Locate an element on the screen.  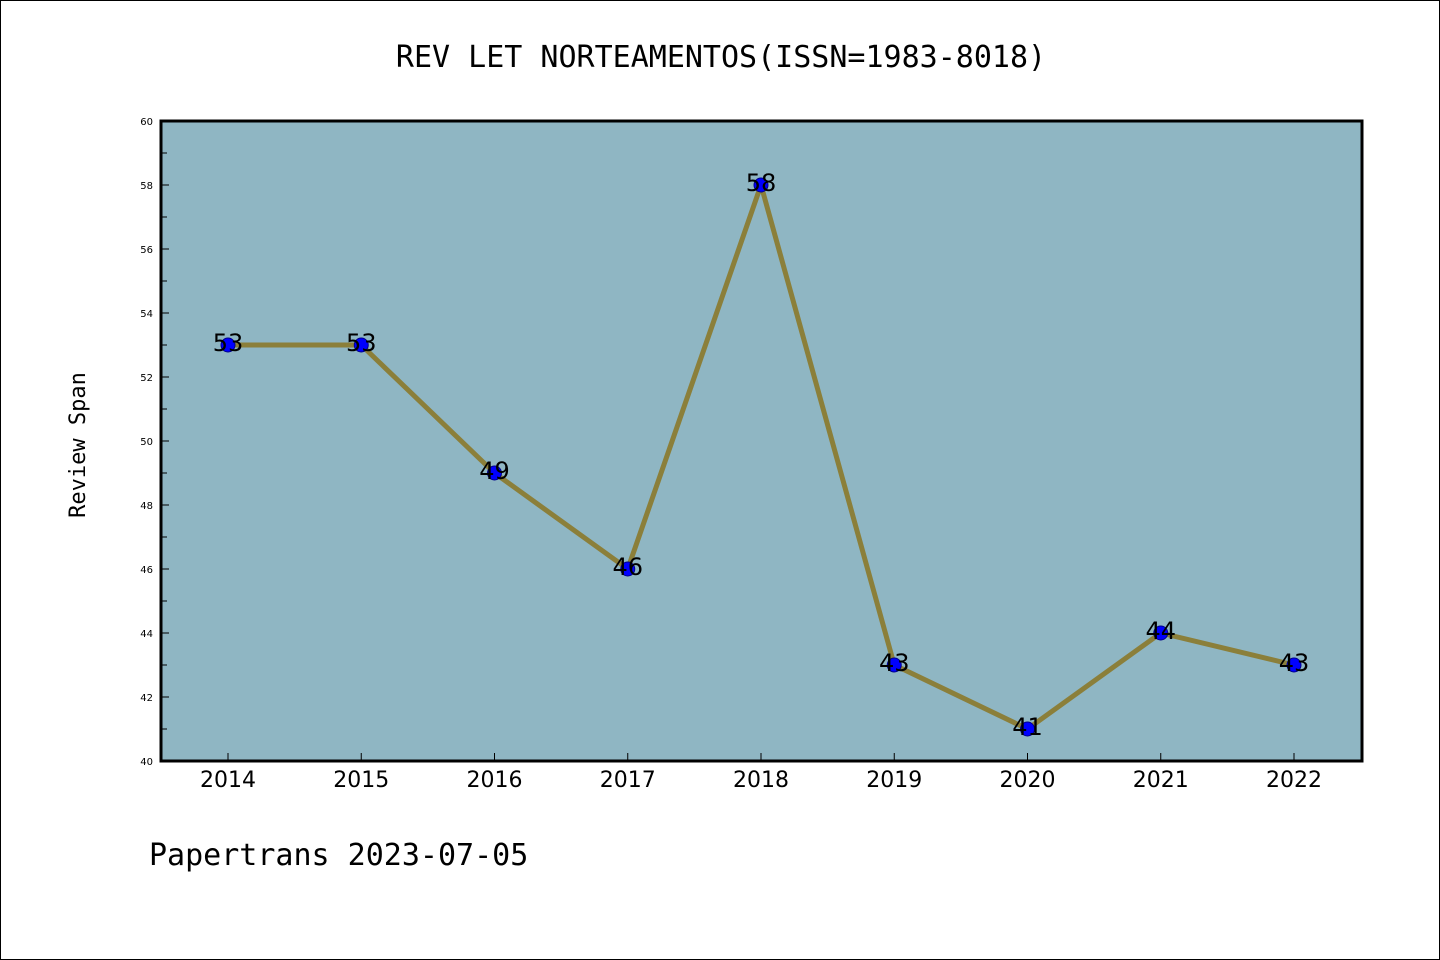
data-point-2017 is located at coordinates (628, 569).